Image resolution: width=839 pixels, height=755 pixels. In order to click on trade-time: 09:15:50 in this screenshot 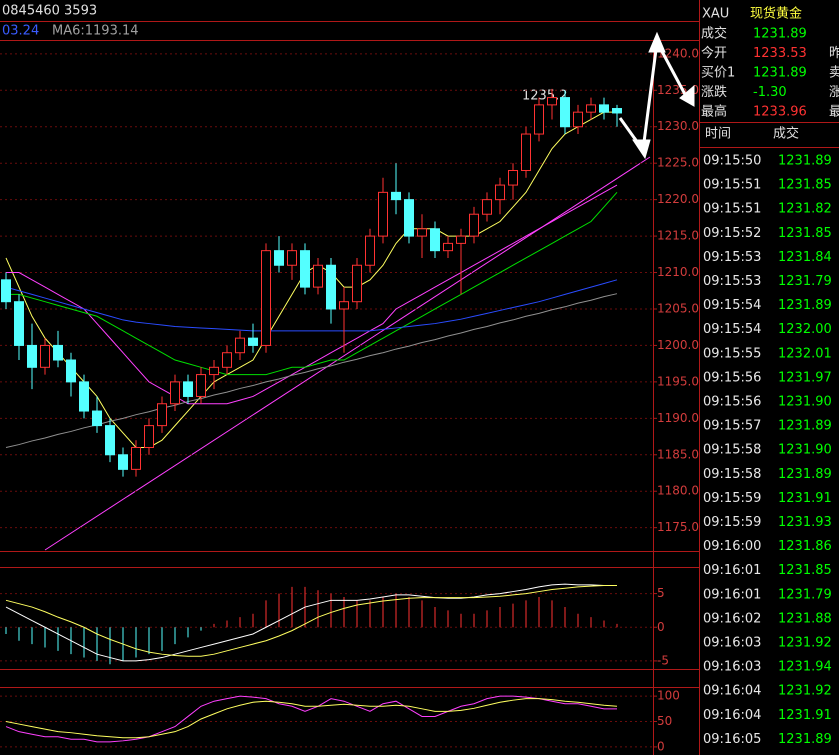, I will do `click(732, 161)`.